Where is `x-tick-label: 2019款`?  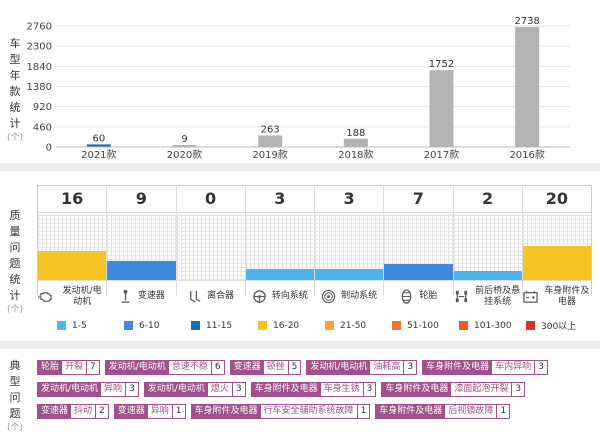 x-tick-label: 2019款 is located at coordinates (269, 154).